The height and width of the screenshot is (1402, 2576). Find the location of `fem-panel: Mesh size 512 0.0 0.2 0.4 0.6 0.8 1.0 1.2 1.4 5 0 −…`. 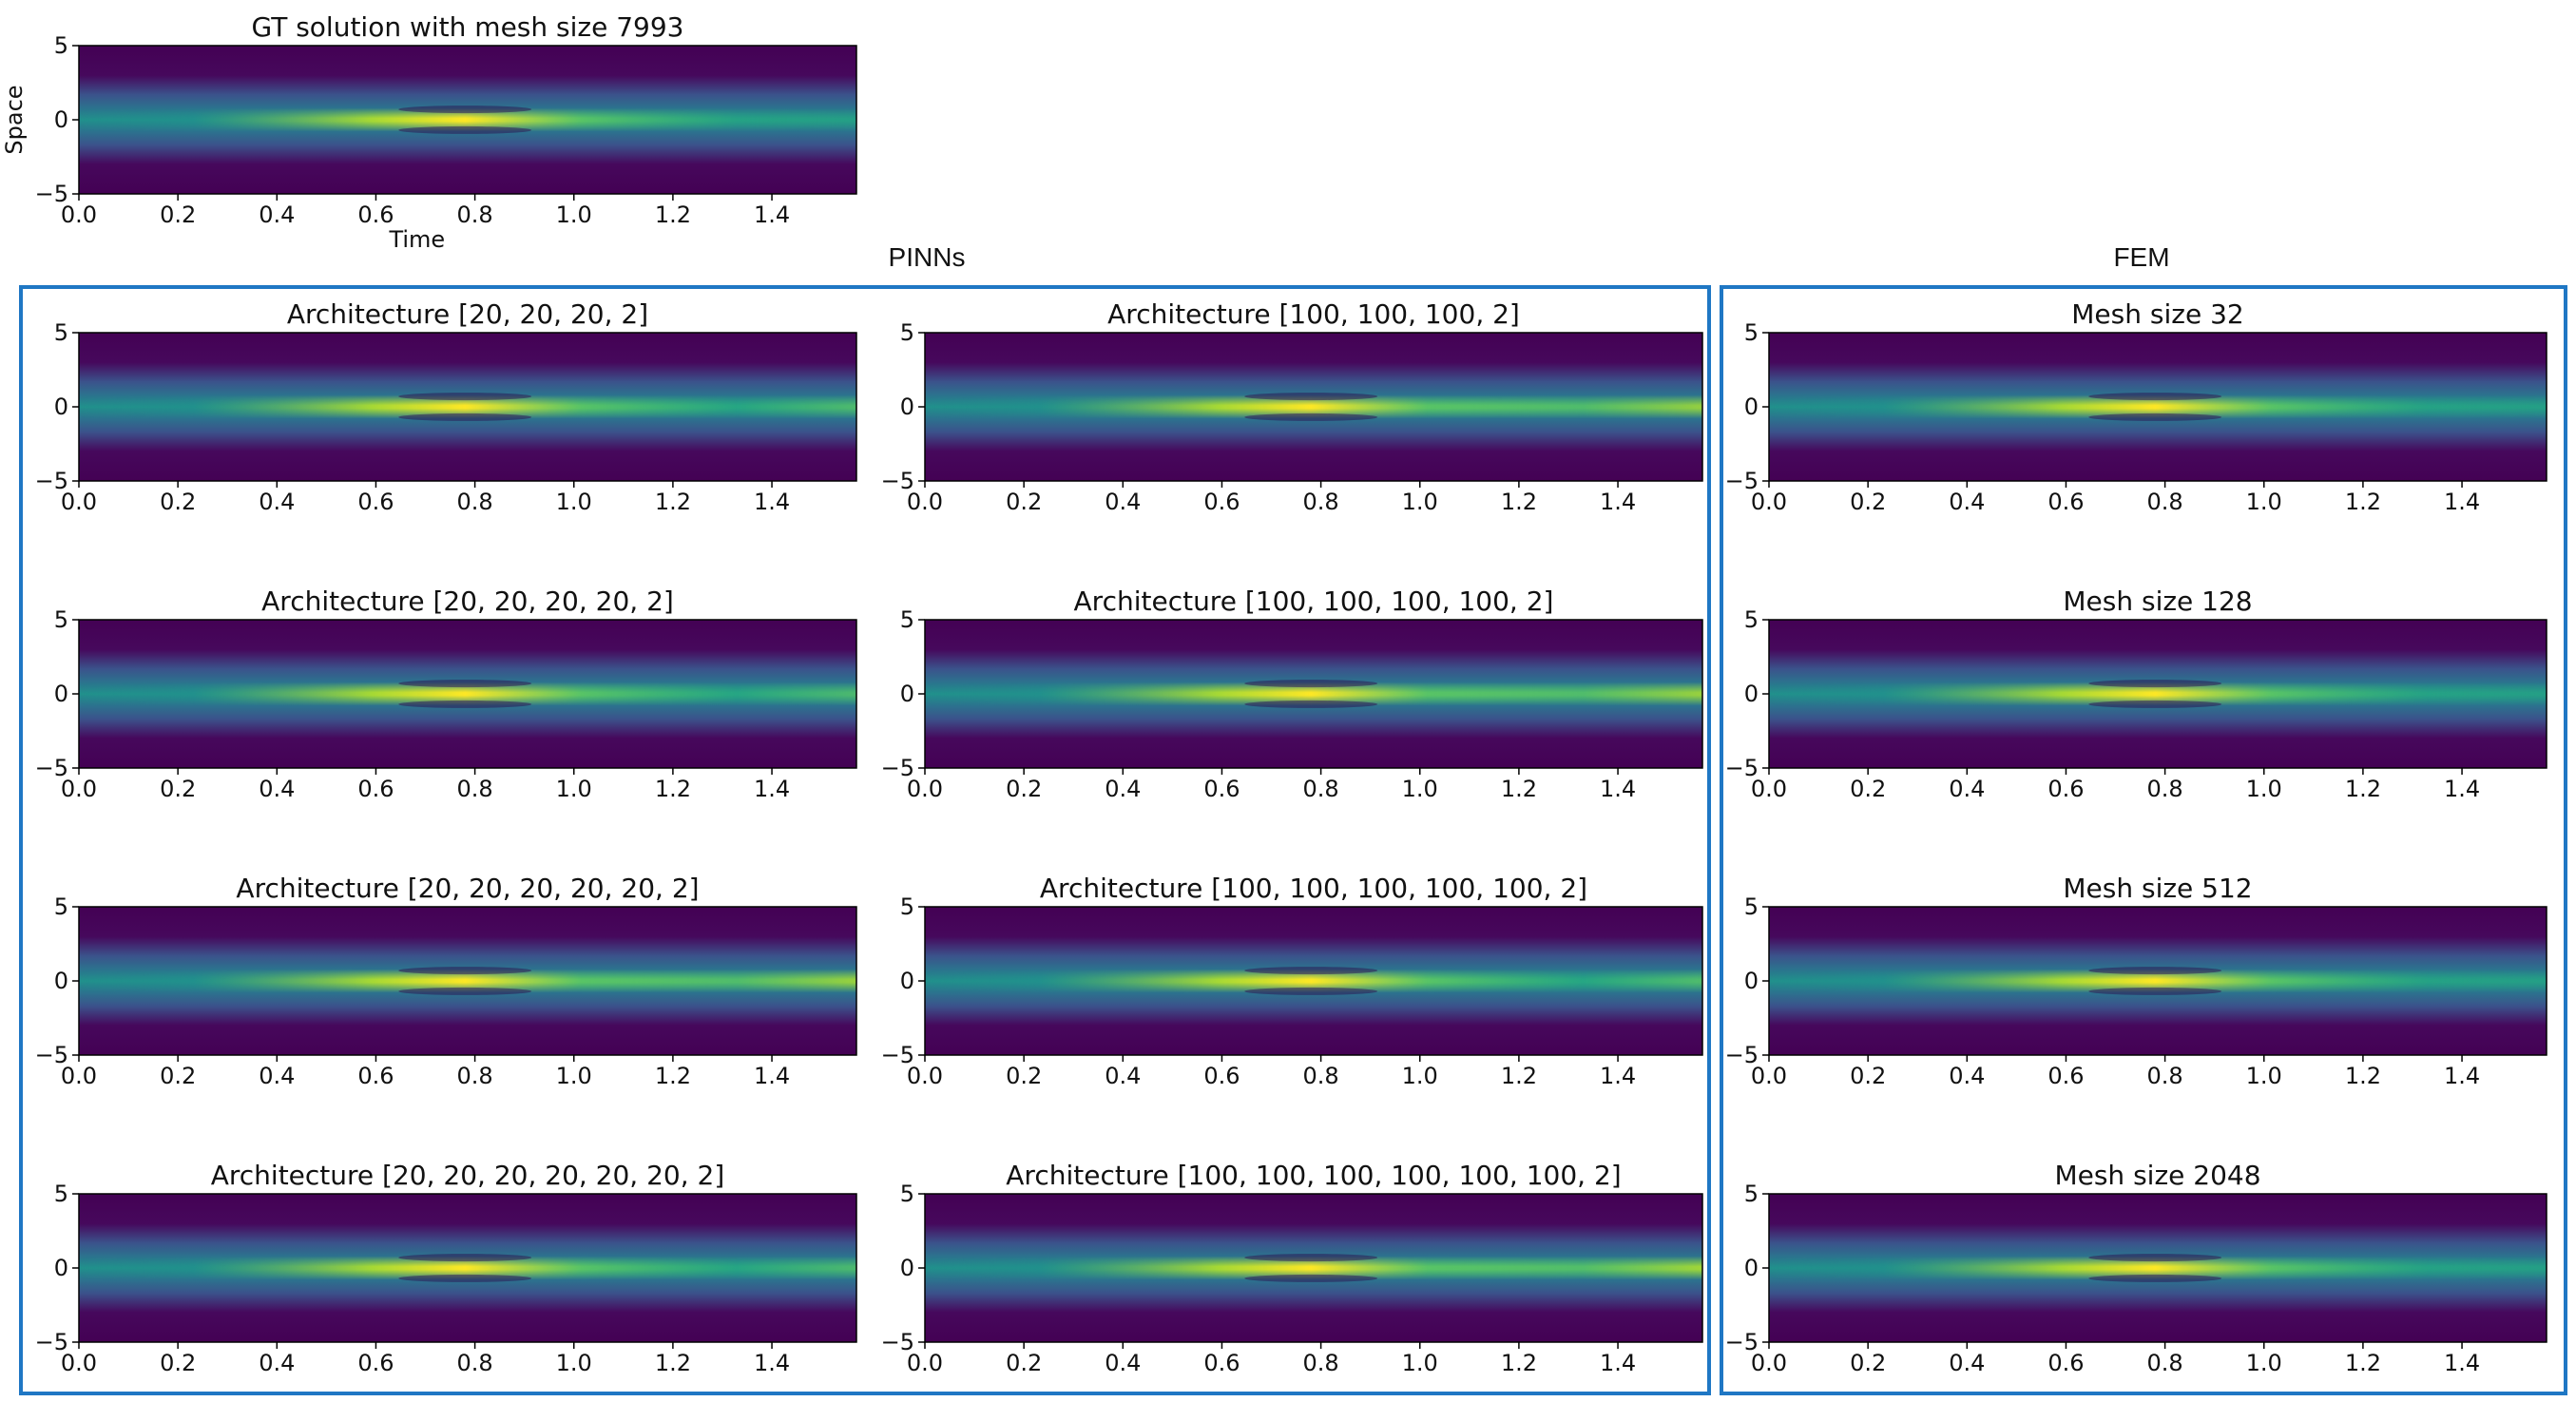

fem-panel: Mesh size 512 0.0 0.2 0.4 0.6 0.8 1.0 1.2 1.4 5 0 −… is located at coordinates (2136, 981).